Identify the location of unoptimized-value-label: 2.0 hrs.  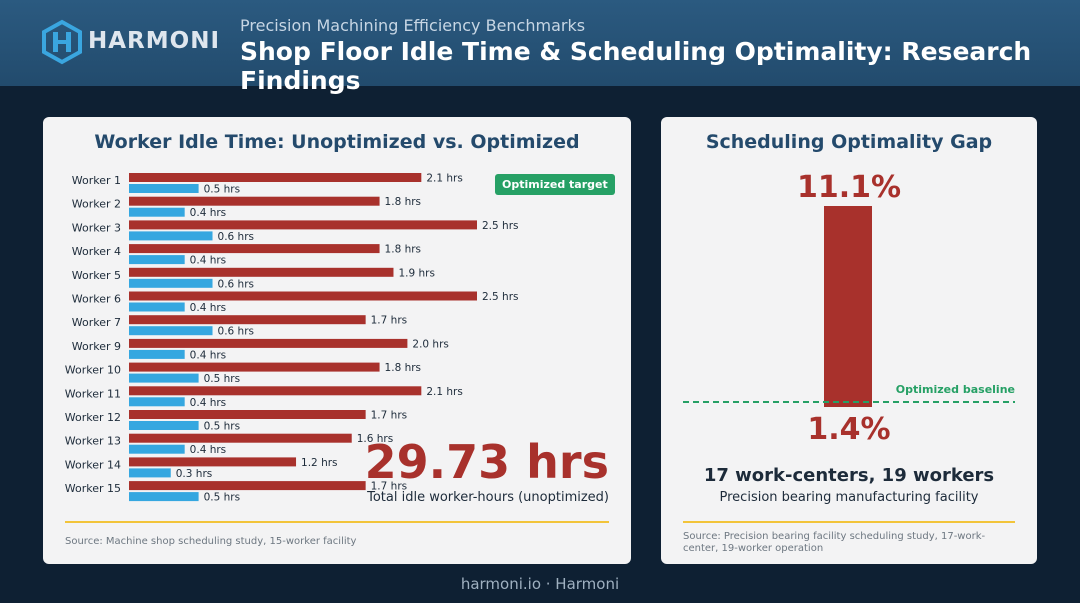
(430, 344).